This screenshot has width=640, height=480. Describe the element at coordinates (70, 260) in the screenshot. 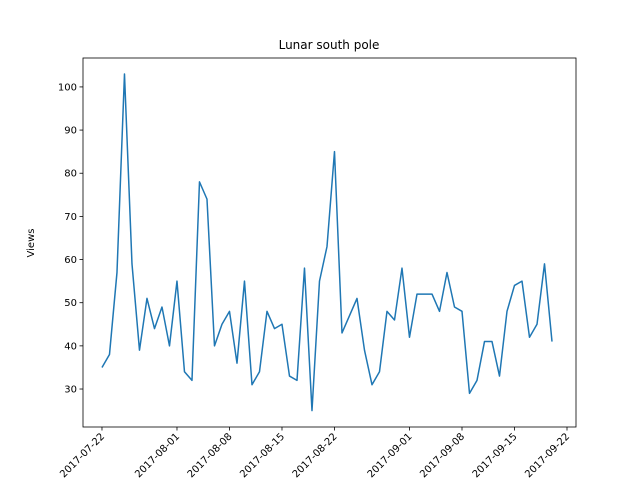

I see `y-tick-label: 60` at that location.